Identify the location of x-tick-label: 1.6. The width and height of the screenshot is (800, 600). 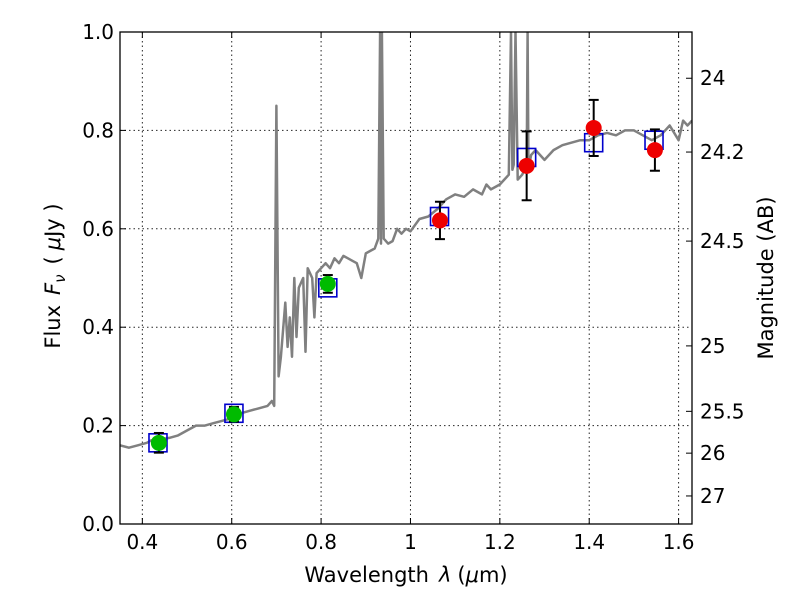
(679, 542).